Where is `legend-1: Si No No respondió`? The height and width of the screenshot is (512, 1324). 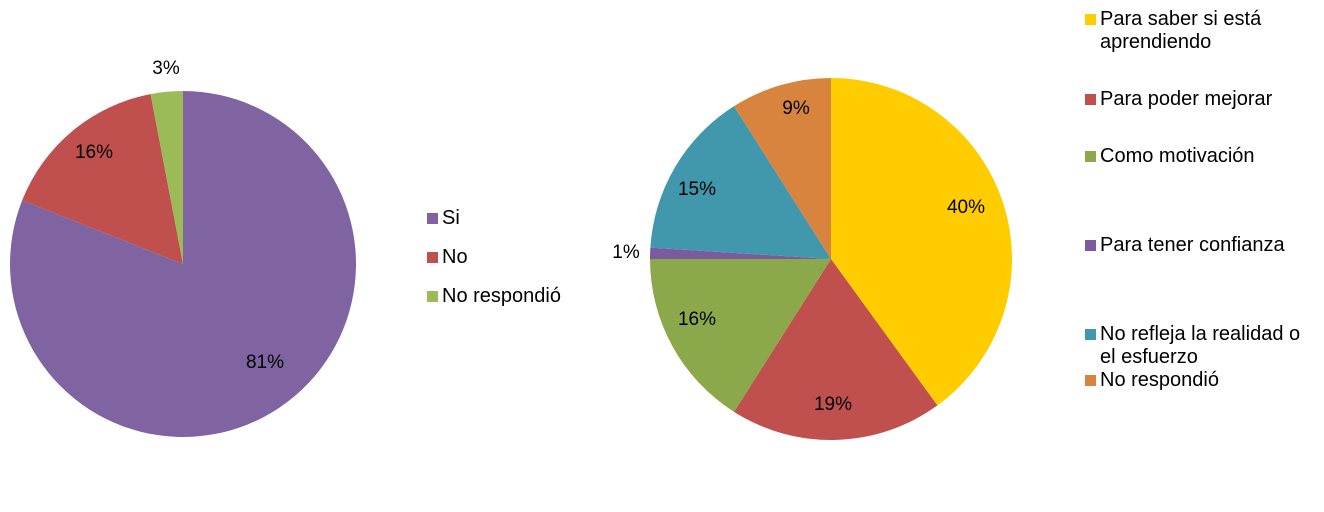 legend-1: Si No No respondió is located at coordinates (494, 265).